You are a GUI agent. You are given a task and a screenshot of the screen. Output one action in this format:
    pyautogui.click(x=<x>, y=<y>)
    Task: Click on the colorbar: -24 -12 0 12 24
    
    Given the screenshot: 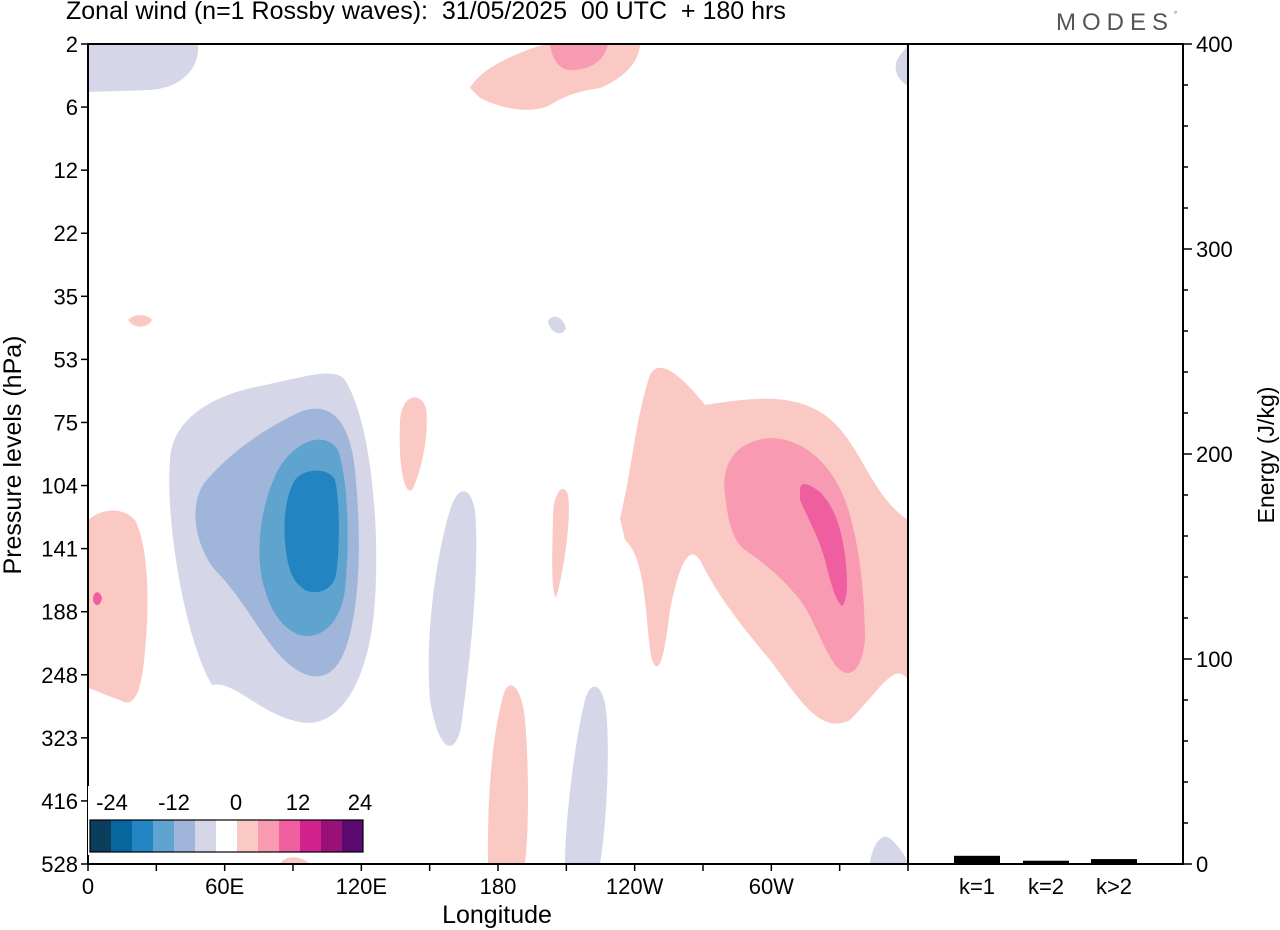 What is the action you would take?
    pyautogui.click(x=230, y=820)
    